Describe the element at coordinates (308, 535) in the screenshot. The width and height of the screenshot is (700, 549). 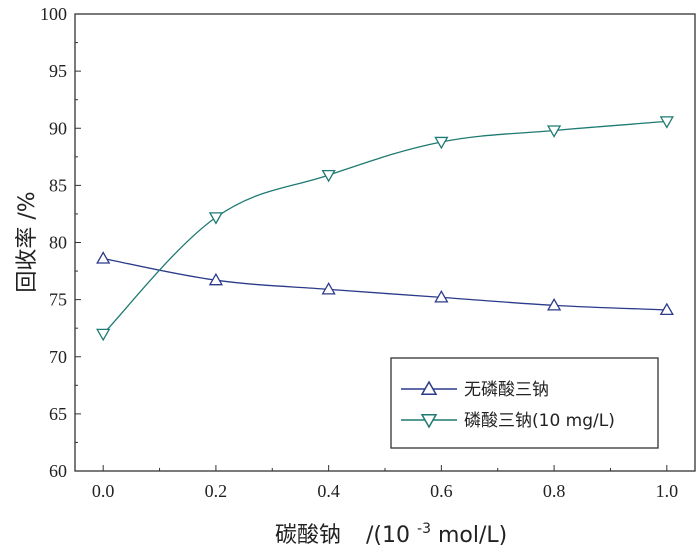
I see `x-axis-title-main: 碳酸钠` at that location.